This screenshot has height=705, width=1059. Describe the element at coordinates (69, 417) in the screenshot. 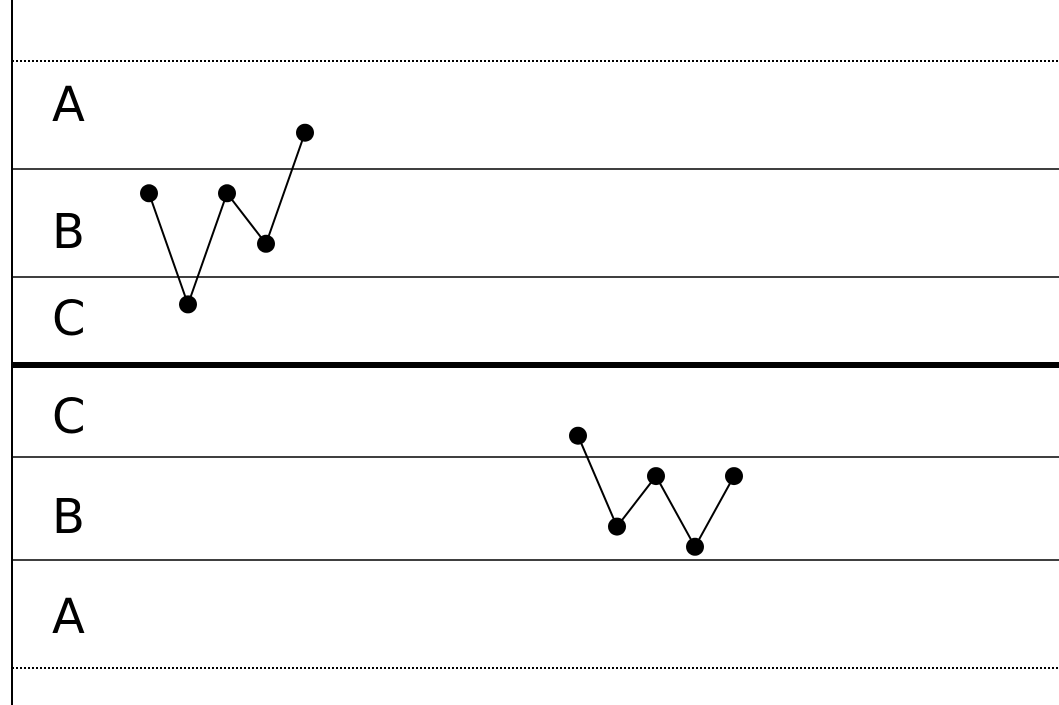

I see `zone-label-lower-c: C` at that location.